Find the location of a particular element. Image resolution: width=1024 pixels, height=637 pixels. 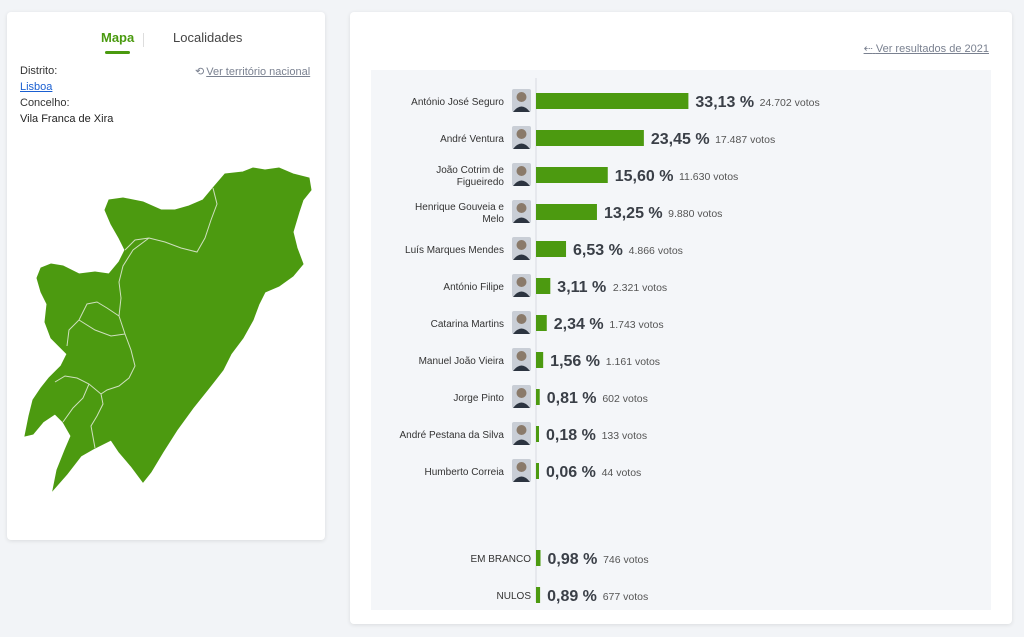

votes-label: 44 votos is located at coordinates (622, 473).